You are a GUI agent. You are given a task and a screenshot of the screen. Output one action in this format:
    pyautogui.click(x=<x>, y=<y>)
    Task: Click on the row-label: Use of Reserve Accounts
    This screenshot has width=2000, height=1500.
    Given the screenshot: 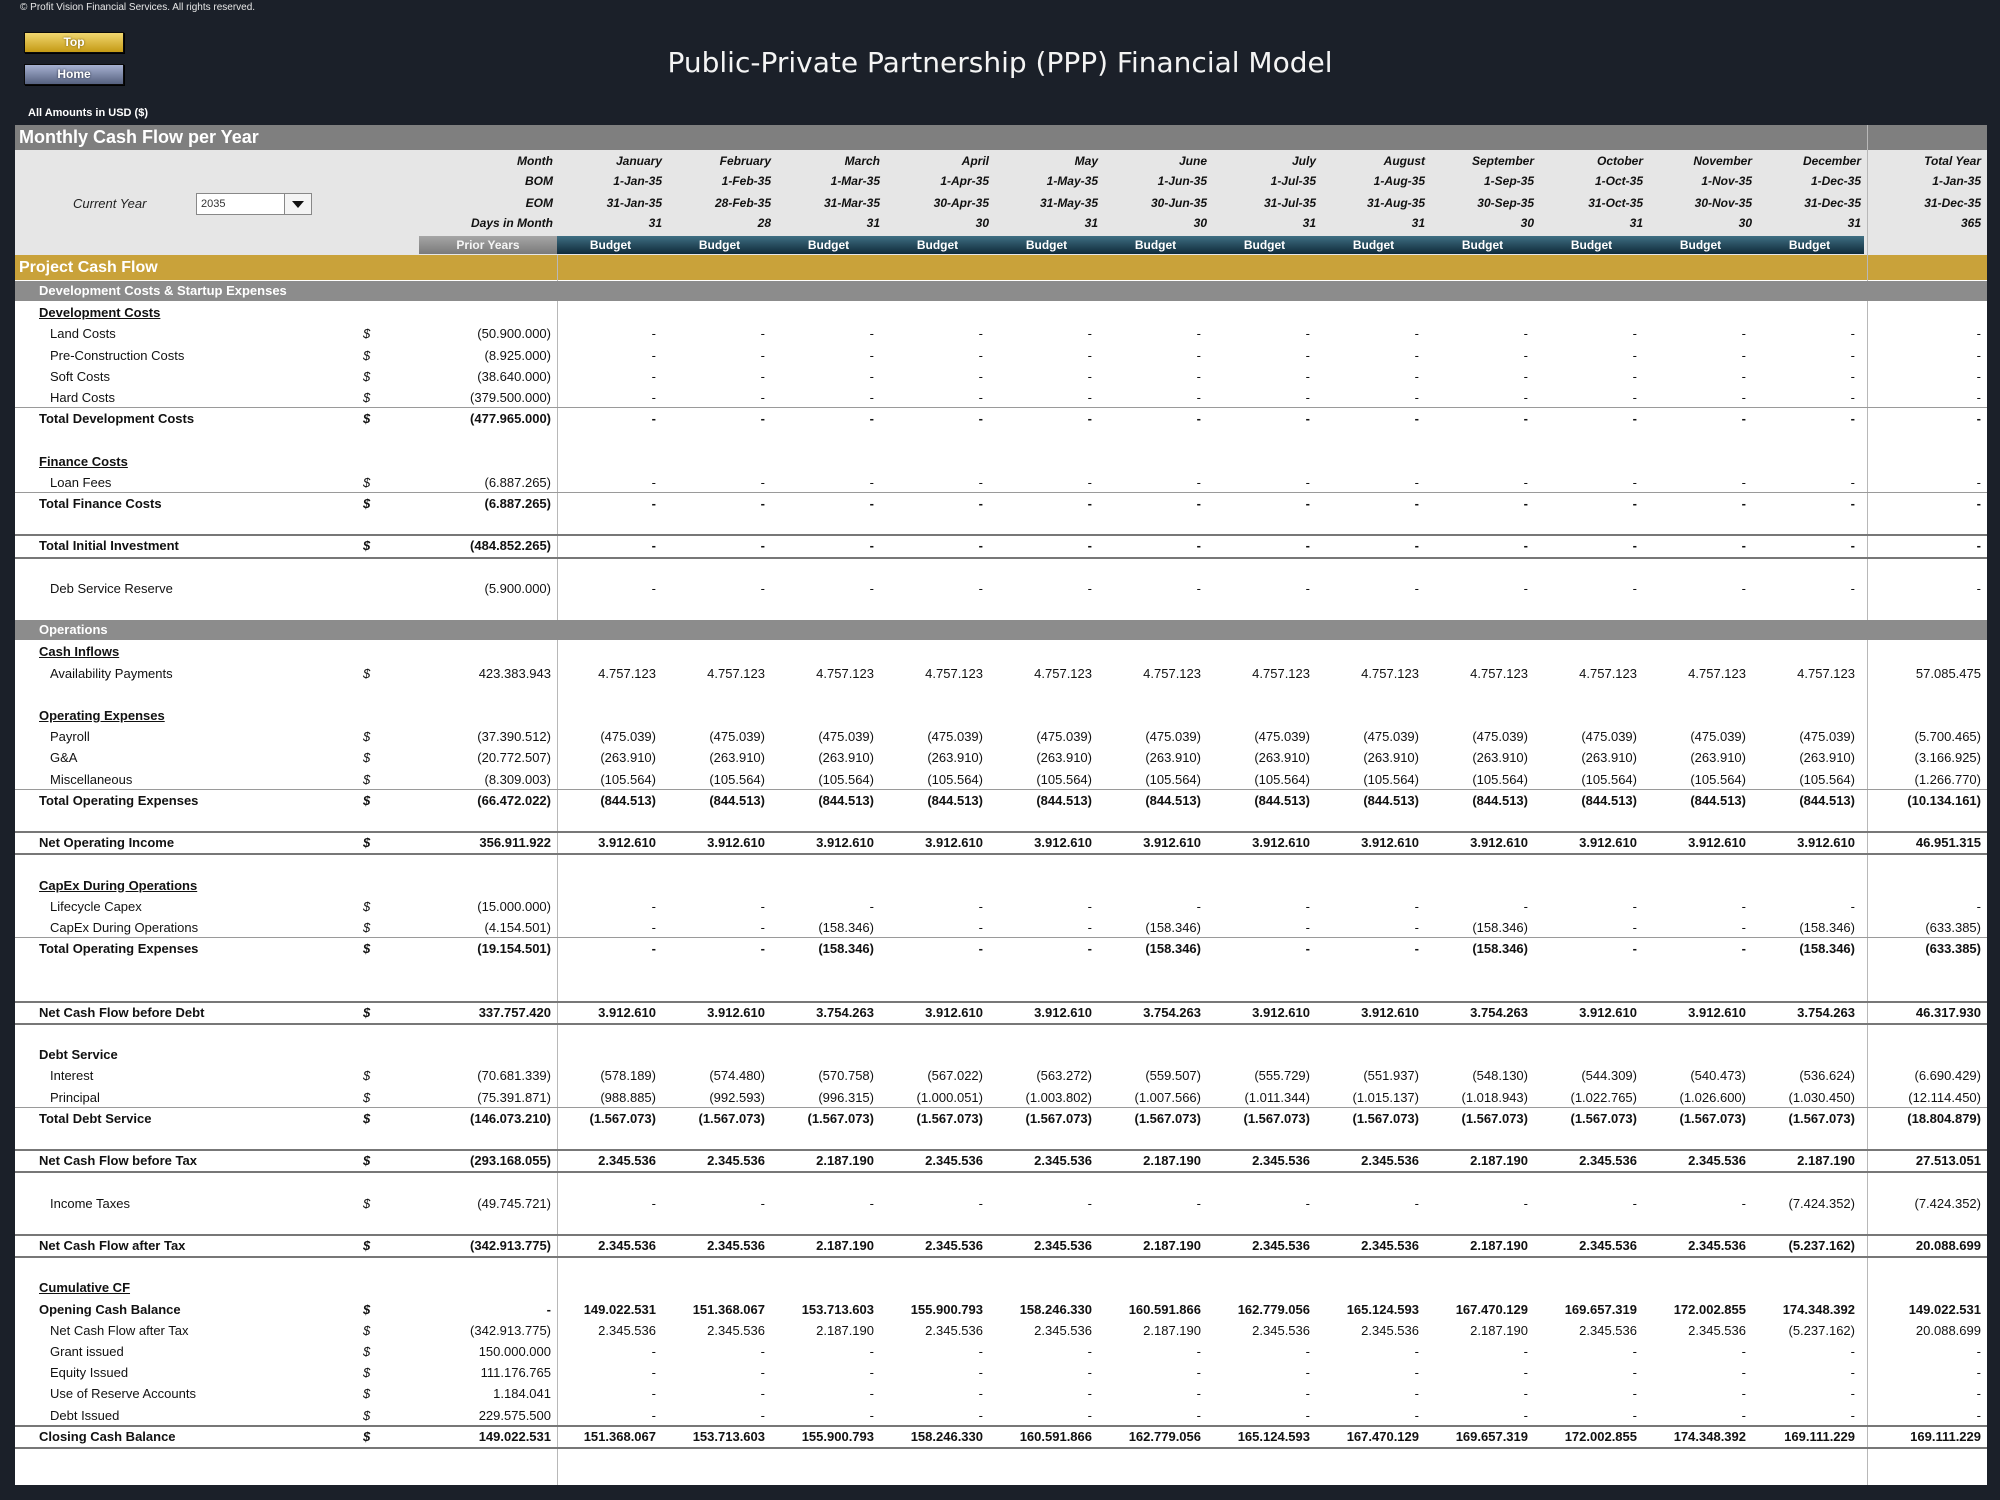 What is the action you would take?
    pyautogui.click(x=123, y=1394)
    